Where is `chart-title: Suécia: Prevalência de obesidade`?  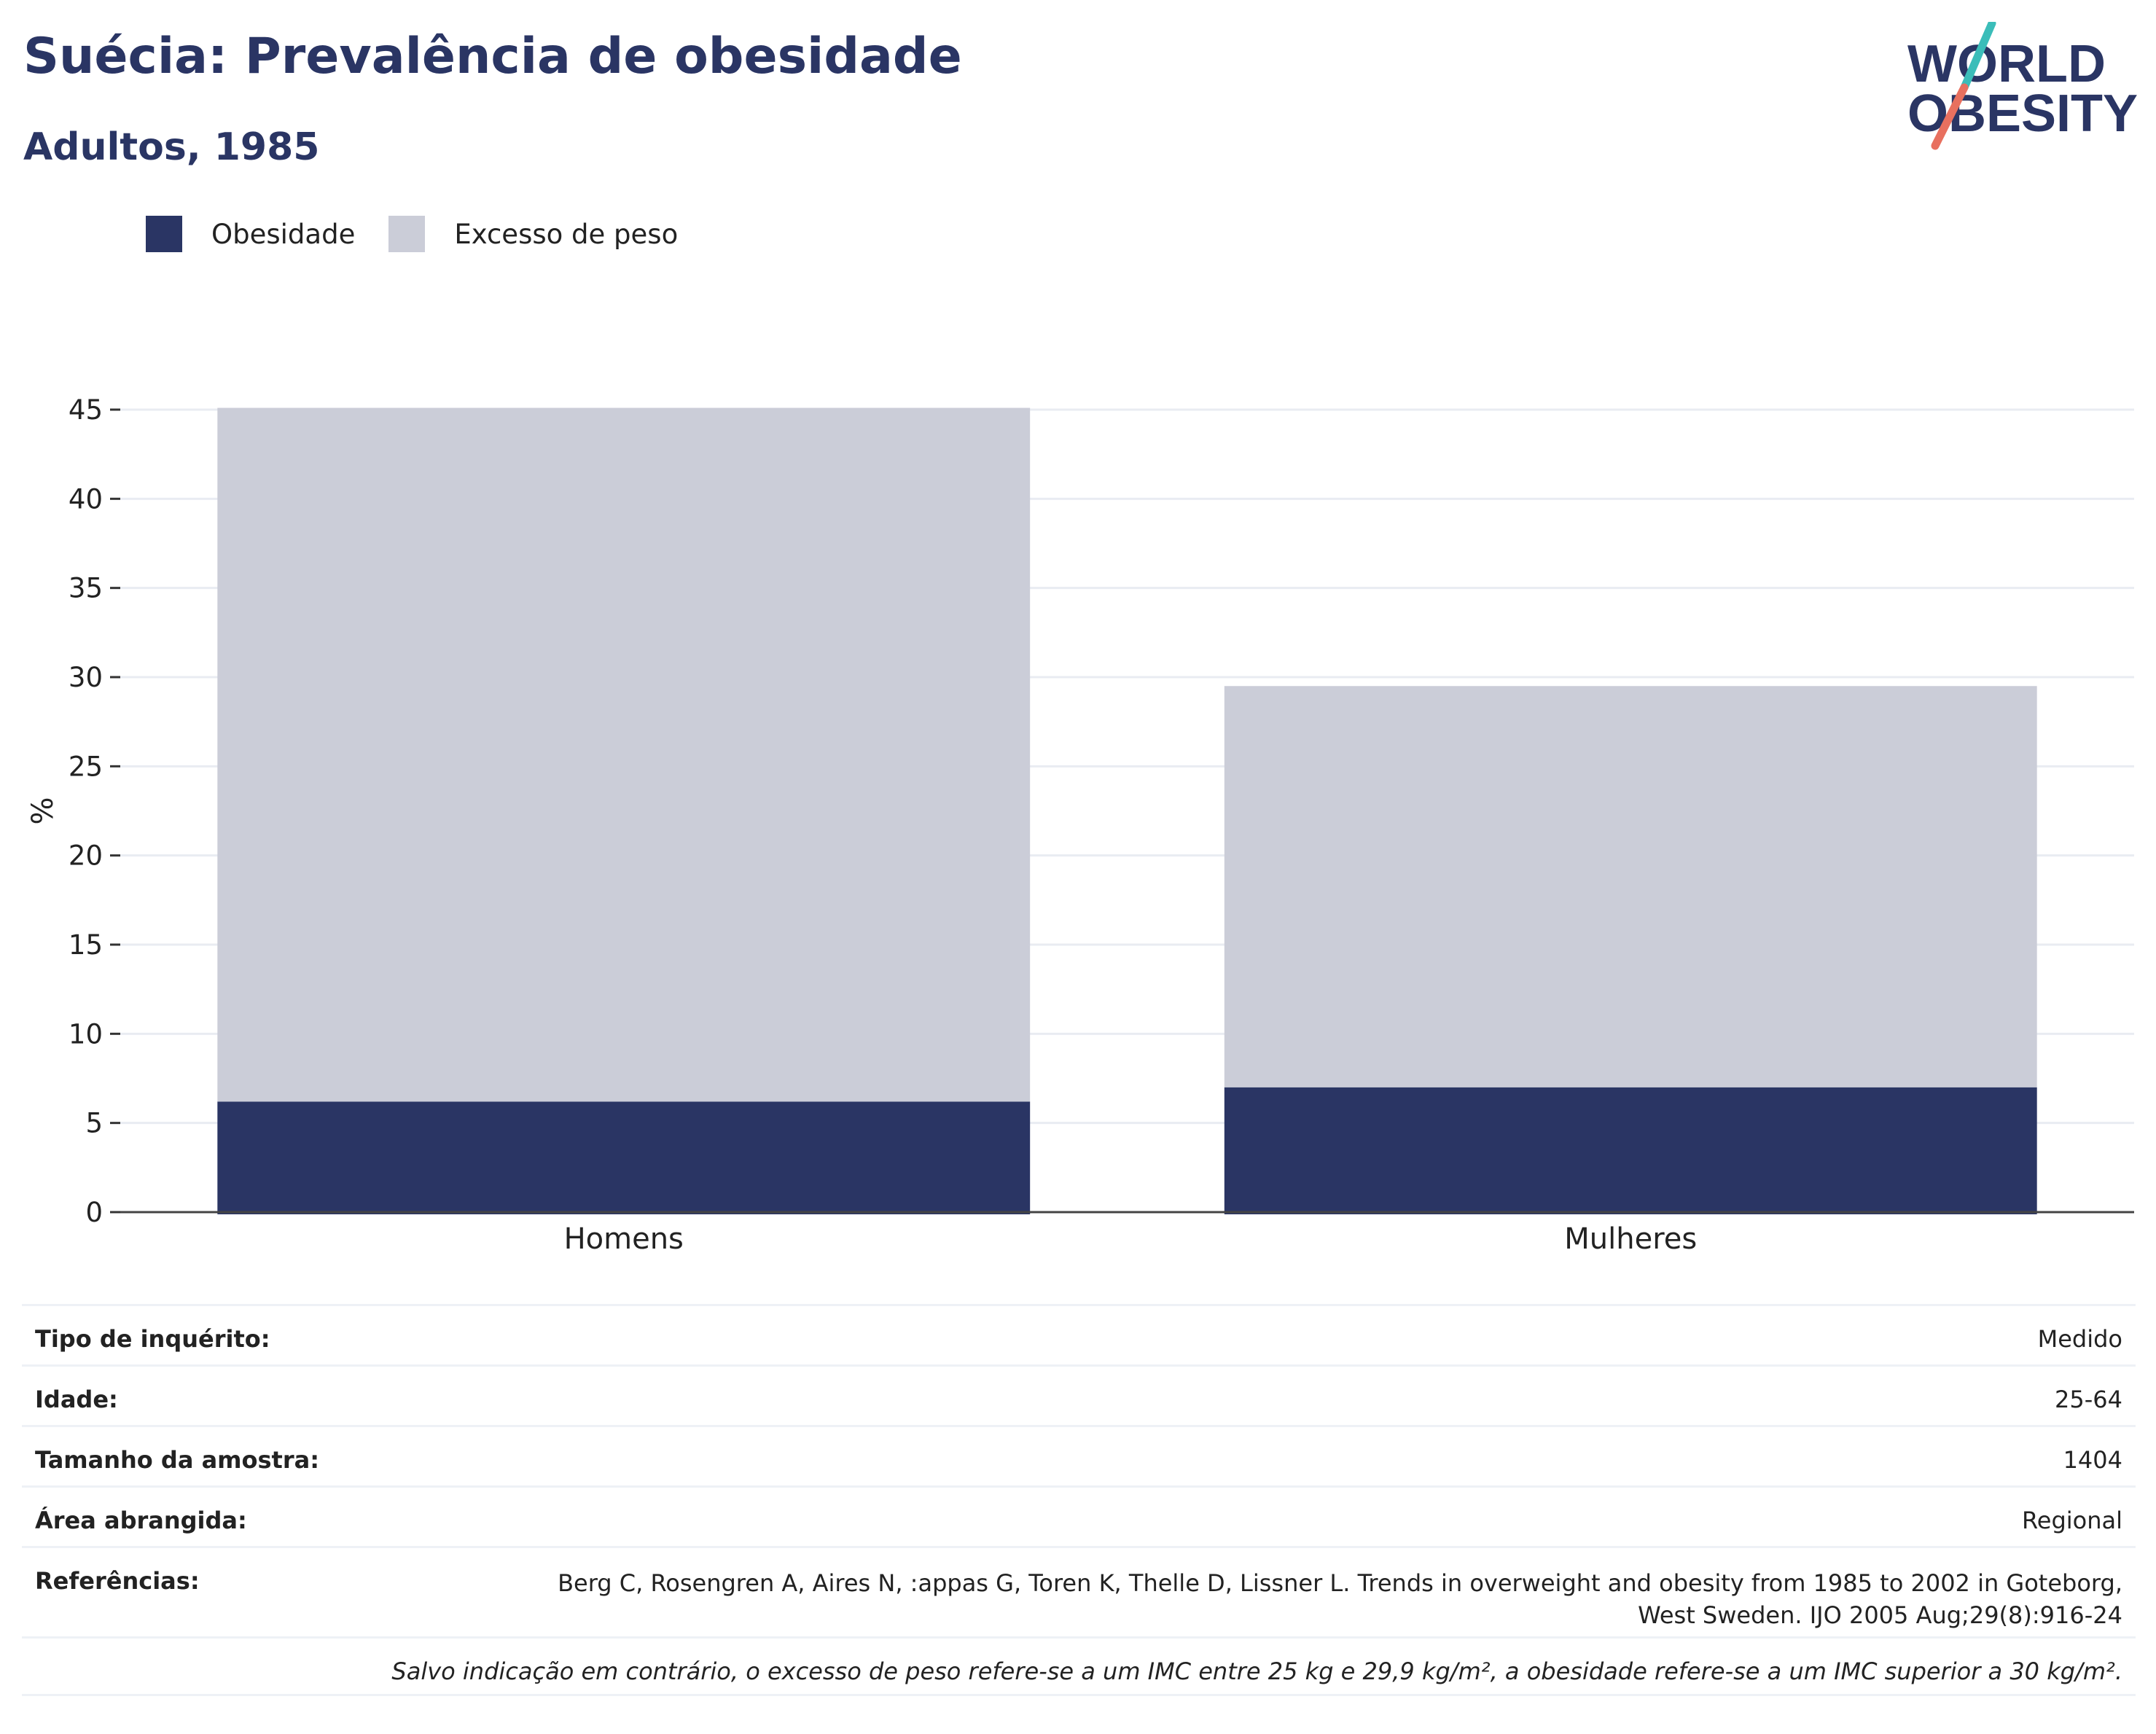 chart-title: Suécia: Prevalência de obesidade is located at coordinates (493, 56).